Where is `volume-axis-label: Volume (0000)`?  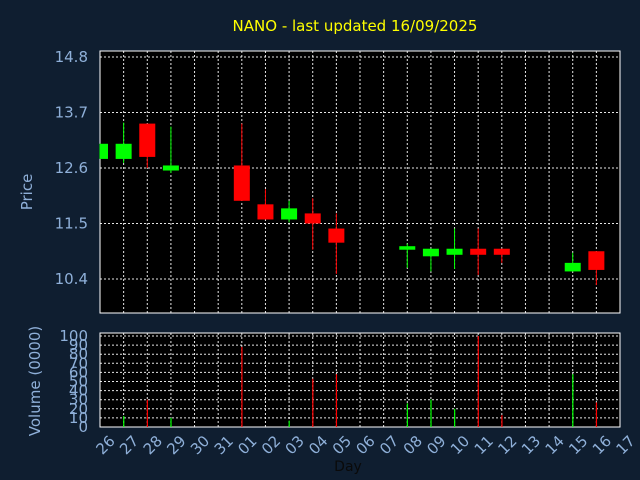 volume-axis-label: Volume (0000) is located at coordinates (35, 381).